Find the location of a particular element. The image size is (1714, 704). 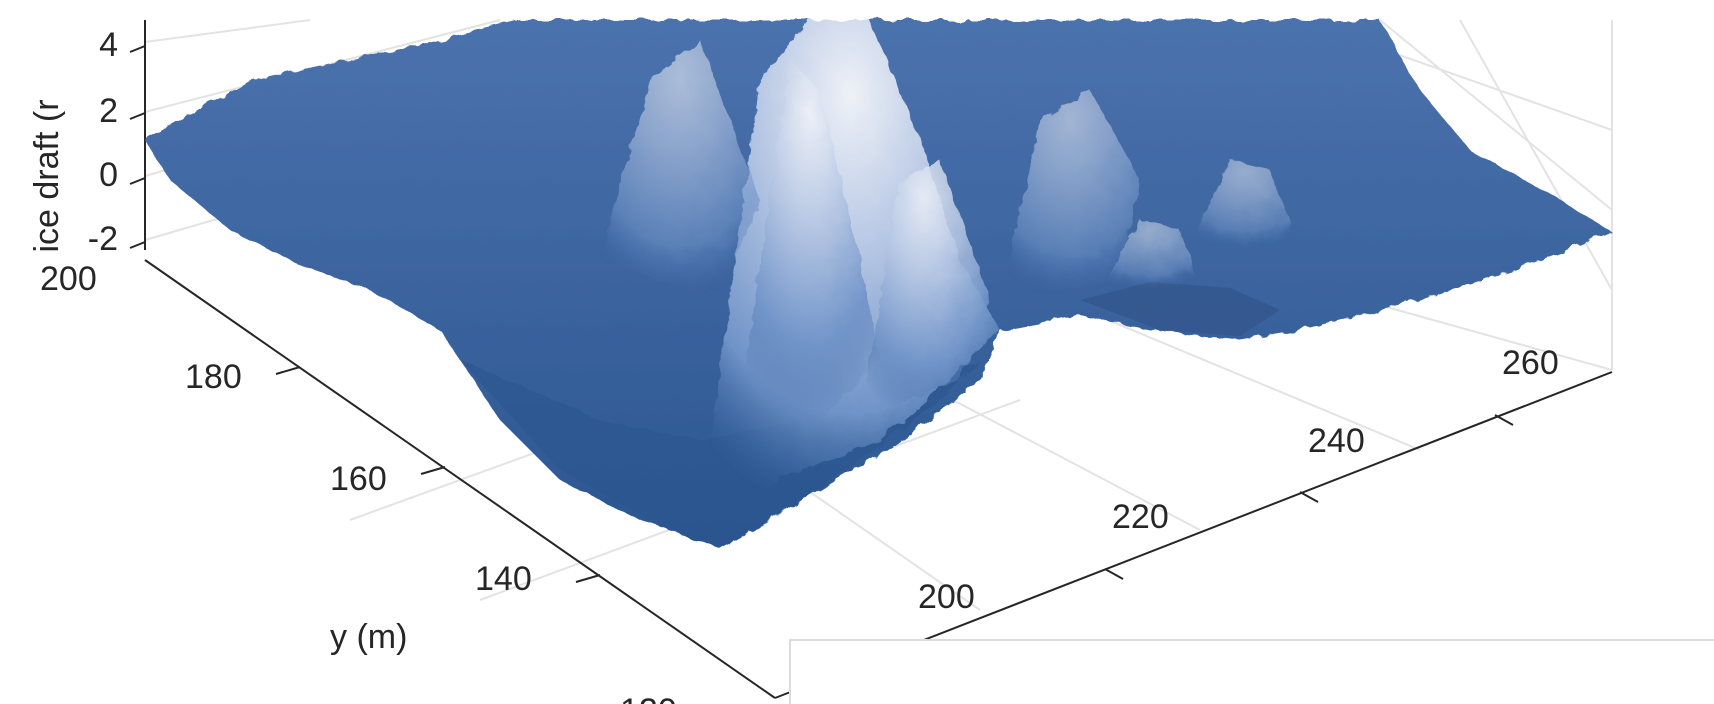

x-tick-label: 220 is located at coordinates (1140, 517).